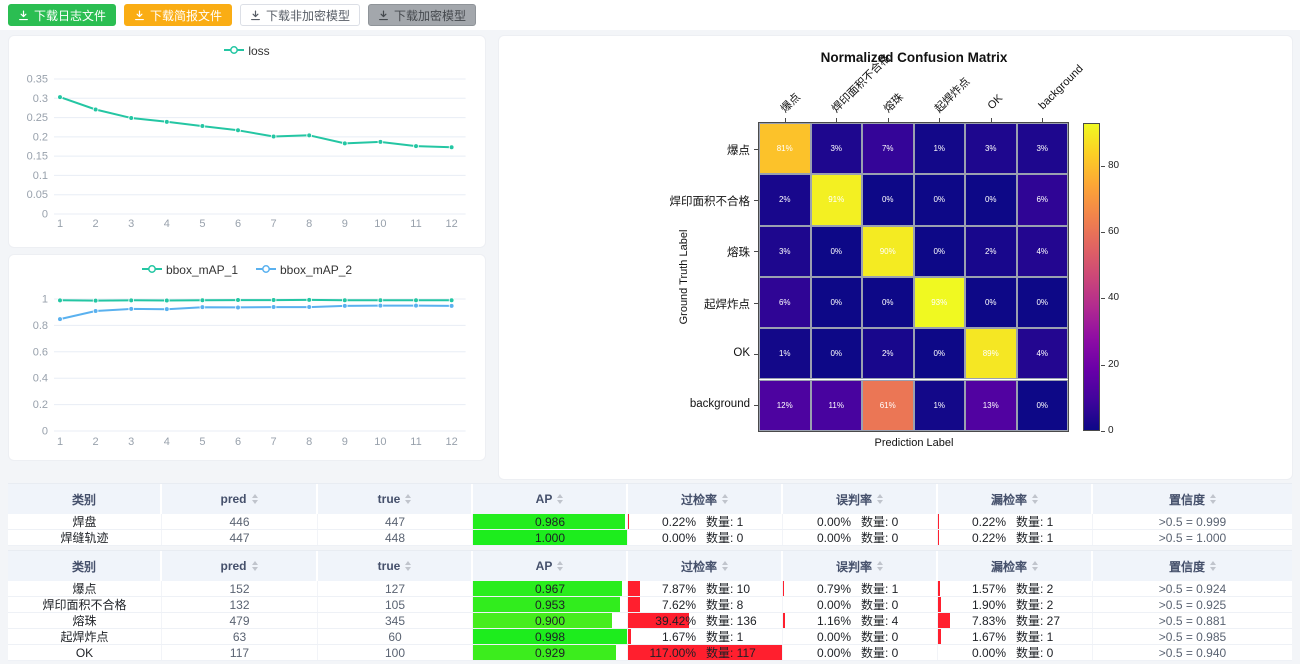 The width and height of the screenshot is (1300, 664). What do you see at coordinates (675, 620) in the screenshot?
I see `rate-percent: 39.42%` at bounding box center [675, 620].